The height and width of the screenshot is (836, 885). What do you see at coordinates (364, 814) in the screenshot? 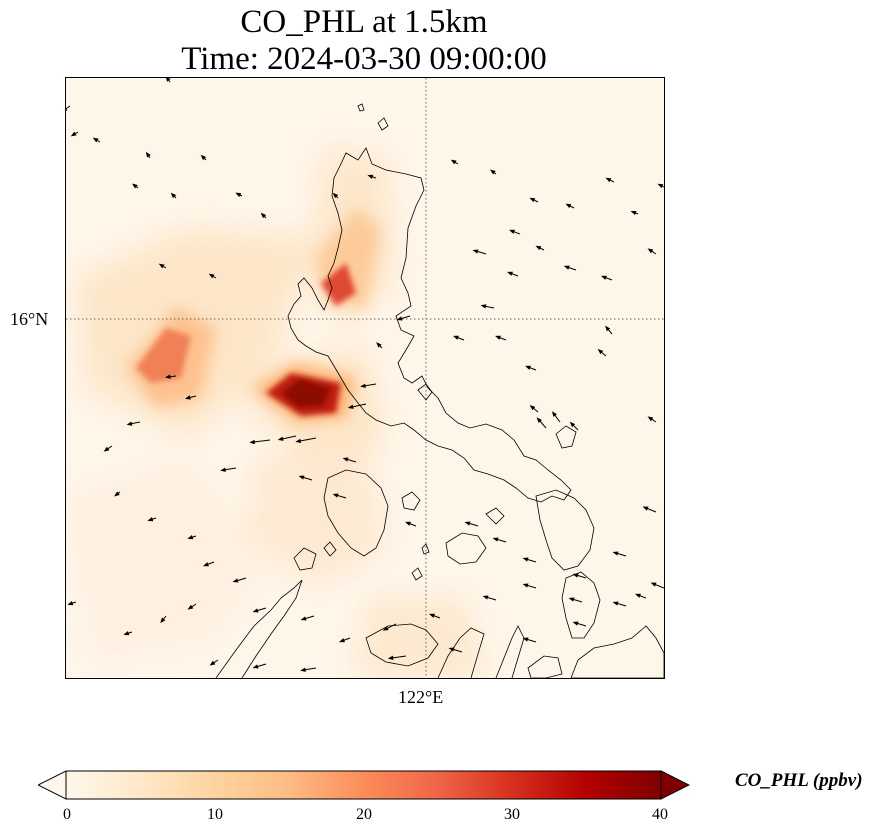
I see `colorbar-tick-20: 20` at bounding box center [364, 814].